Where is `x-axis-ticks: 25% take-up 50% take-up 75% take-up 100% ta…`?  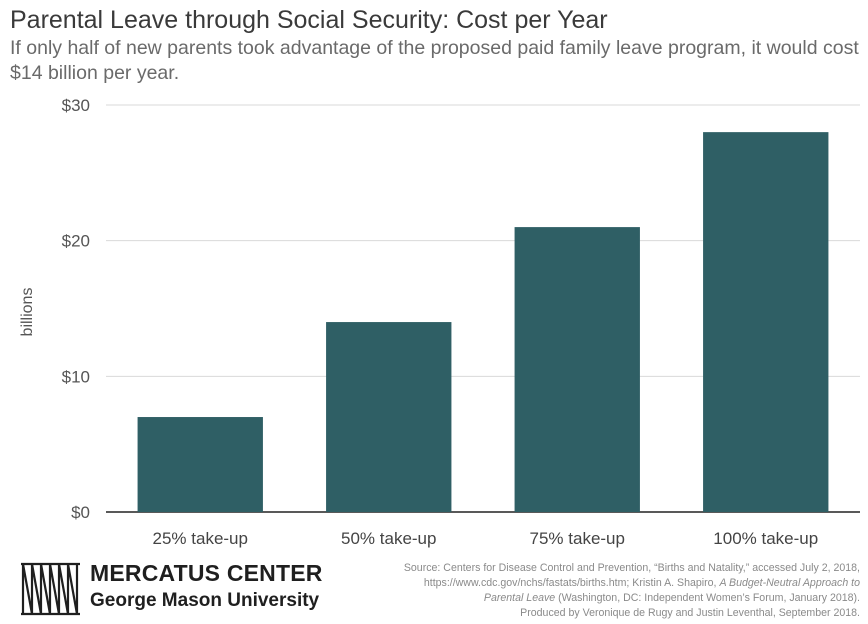 x-axis-ticks: 25% take-up 50% take-up 75% take-up 100% ta… is located at coordinates (486, 538).